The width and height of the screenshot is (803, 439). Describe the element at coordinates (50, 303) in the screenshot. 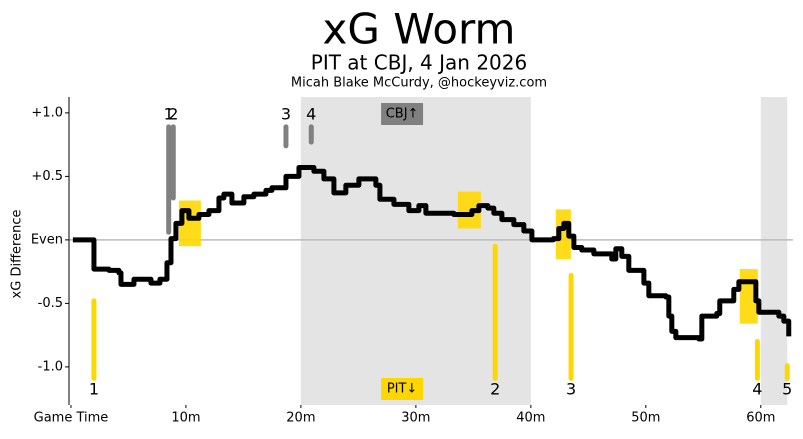

I see `y-tick-label: -0.5` at that location.